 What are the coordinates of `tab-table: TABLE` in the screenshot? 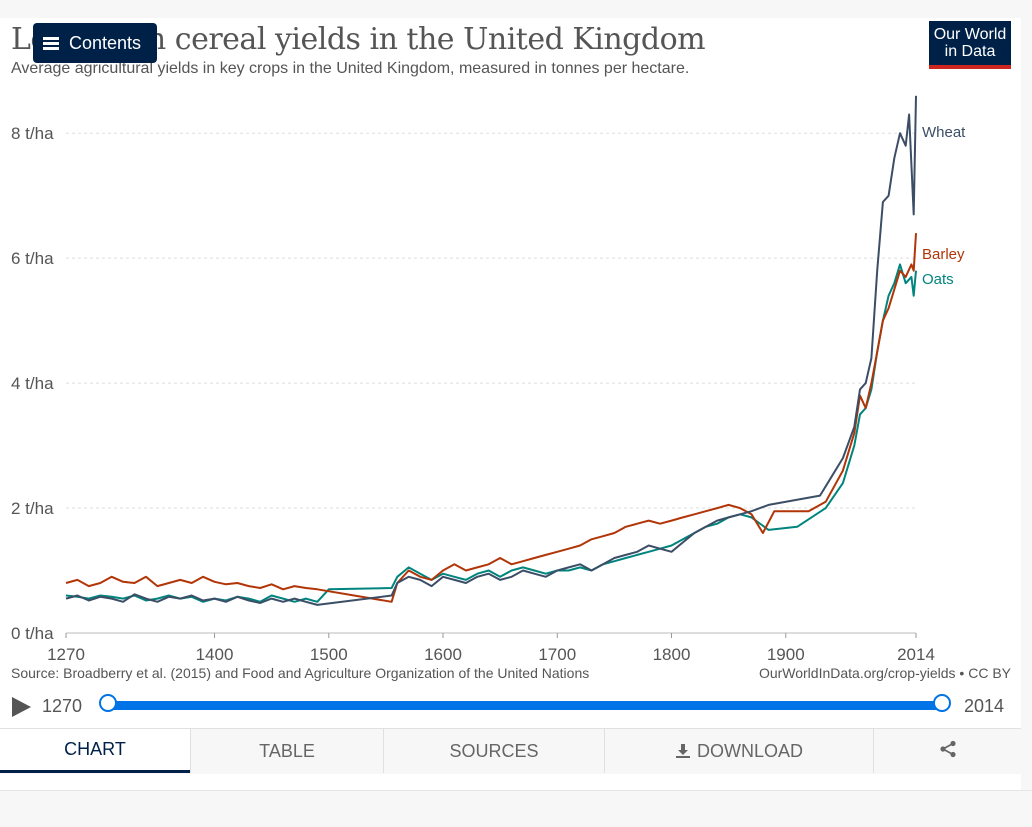 It's located at (286, 751).